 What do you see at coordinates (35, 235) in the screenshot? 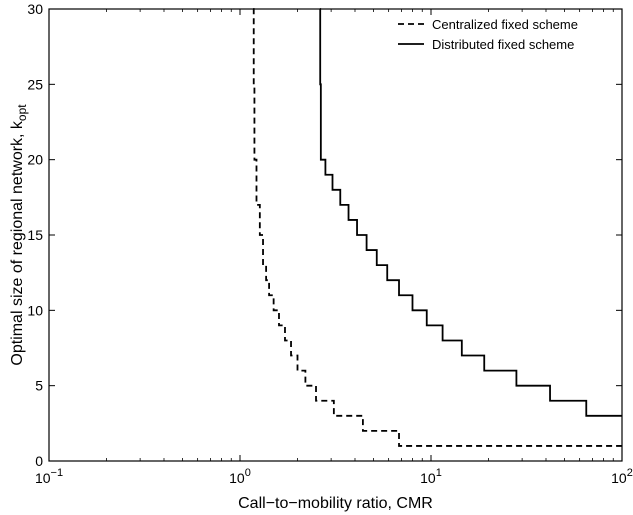
I see `y-tick-label: 15` at bounding box center [35, 235].